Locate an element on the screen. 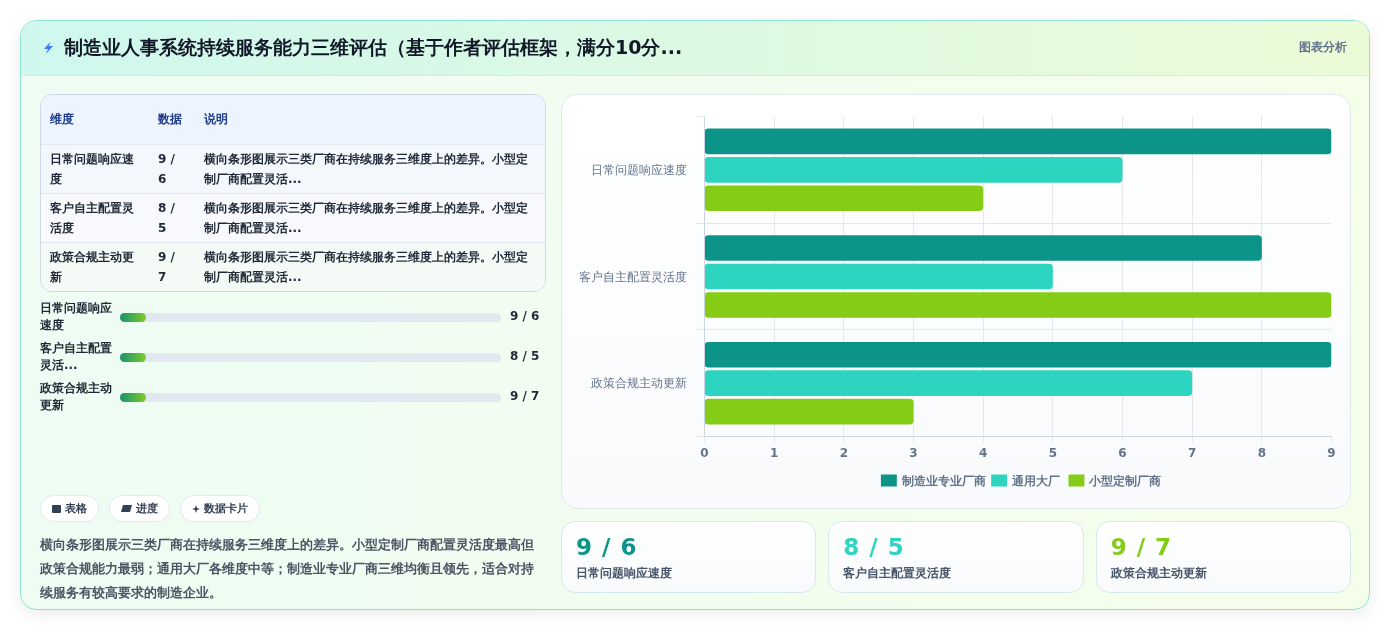 This screenshot has width=1390, height=633. category-label: 数据卡片 is located at coordinates (226, 508).